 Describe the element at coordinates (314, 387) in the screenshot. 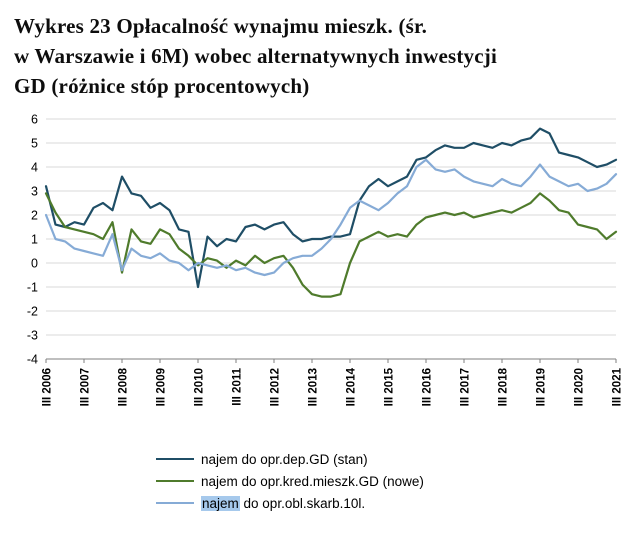

I see `x-tick-label: III 2013` at that location.